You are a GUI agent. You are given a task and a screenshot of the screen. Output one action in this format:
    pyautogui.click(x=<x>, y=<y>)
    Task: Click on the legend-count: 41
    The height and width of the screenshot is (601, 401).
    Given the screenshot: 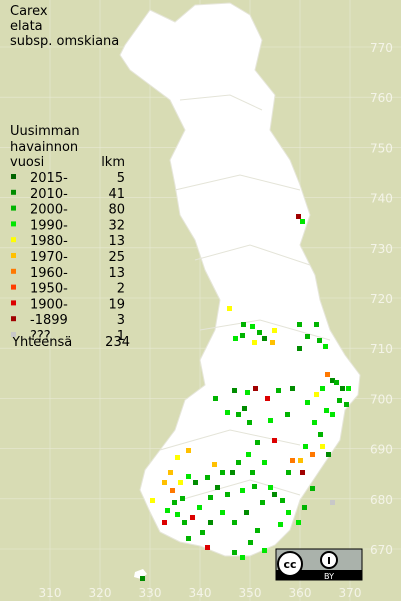 What is the action you would take?
    pyautogui.click(x=116, y=194)
    